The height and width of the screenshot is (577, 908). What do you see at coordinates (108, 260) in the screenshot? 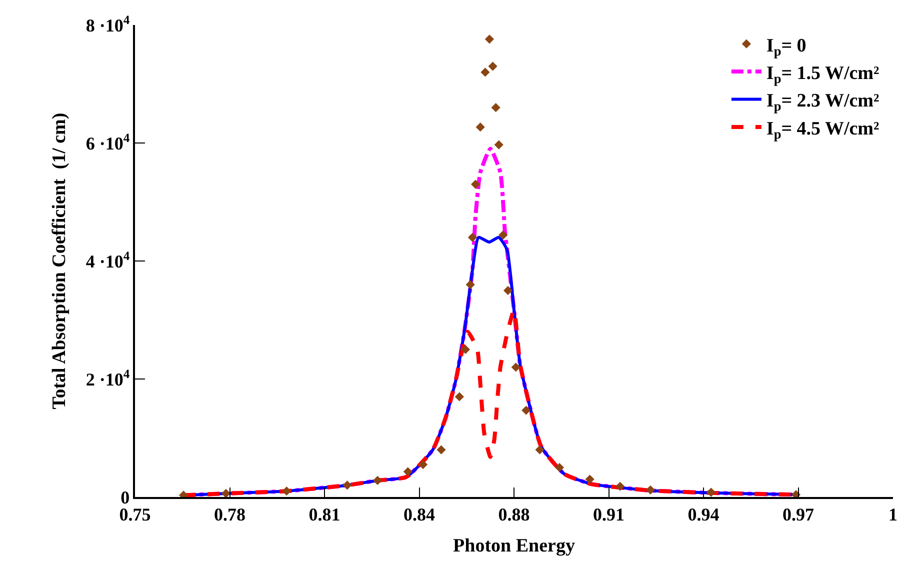
I see `y-tick-label: 4 ·10$^{4}$` at bounding box center [108, 260].